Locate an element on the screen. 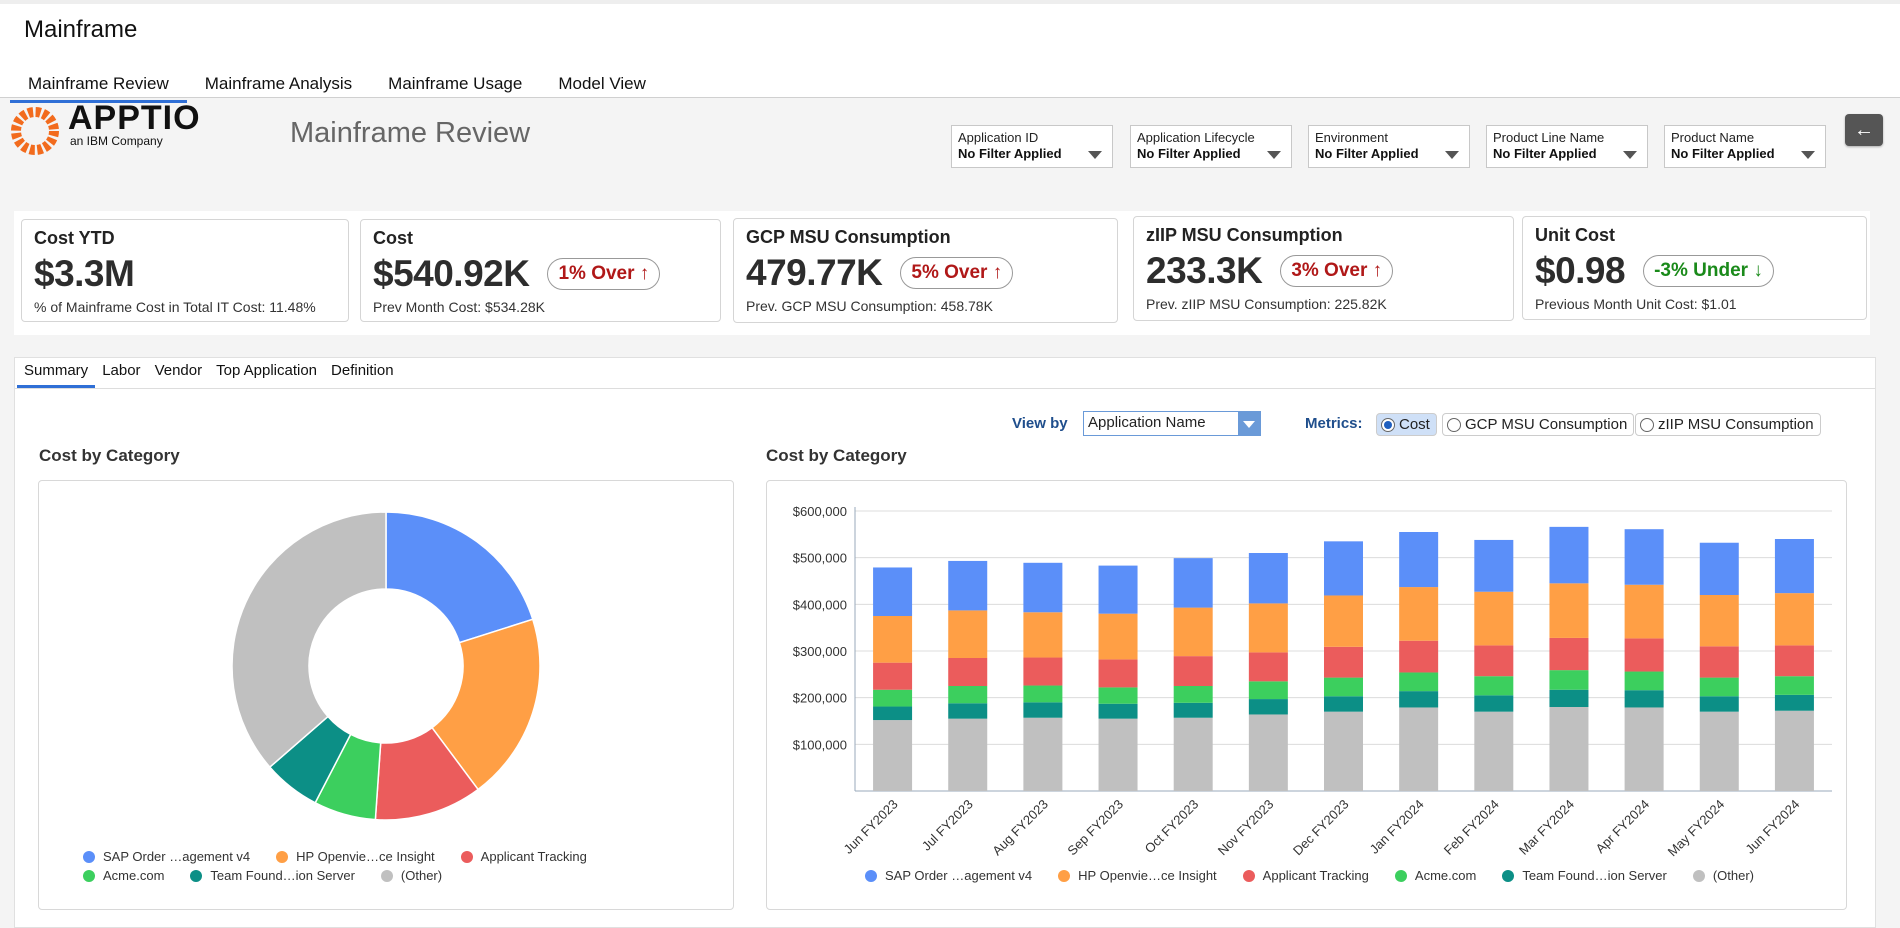 The width and height of the screenshot is (1900, 928). bar-chart-title: Cost by Category is located at coordinates (836, 455).